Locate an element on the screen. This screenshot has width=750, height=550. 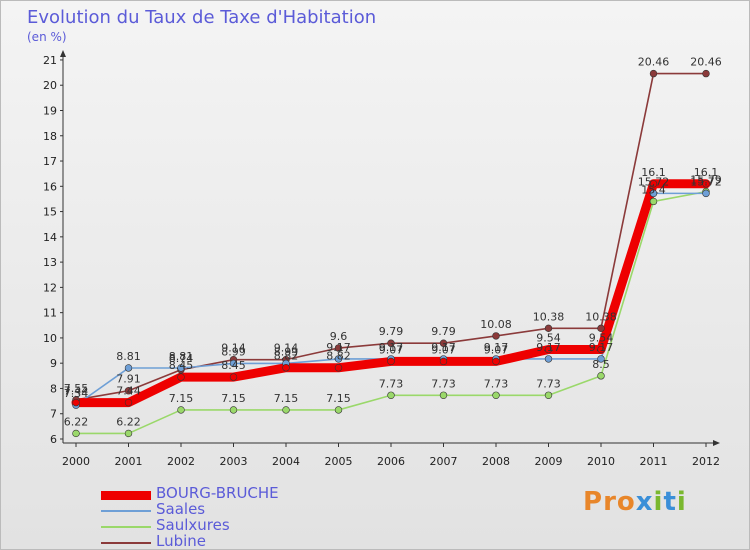
legend-label: Saales is located at coordinates (181, 509).